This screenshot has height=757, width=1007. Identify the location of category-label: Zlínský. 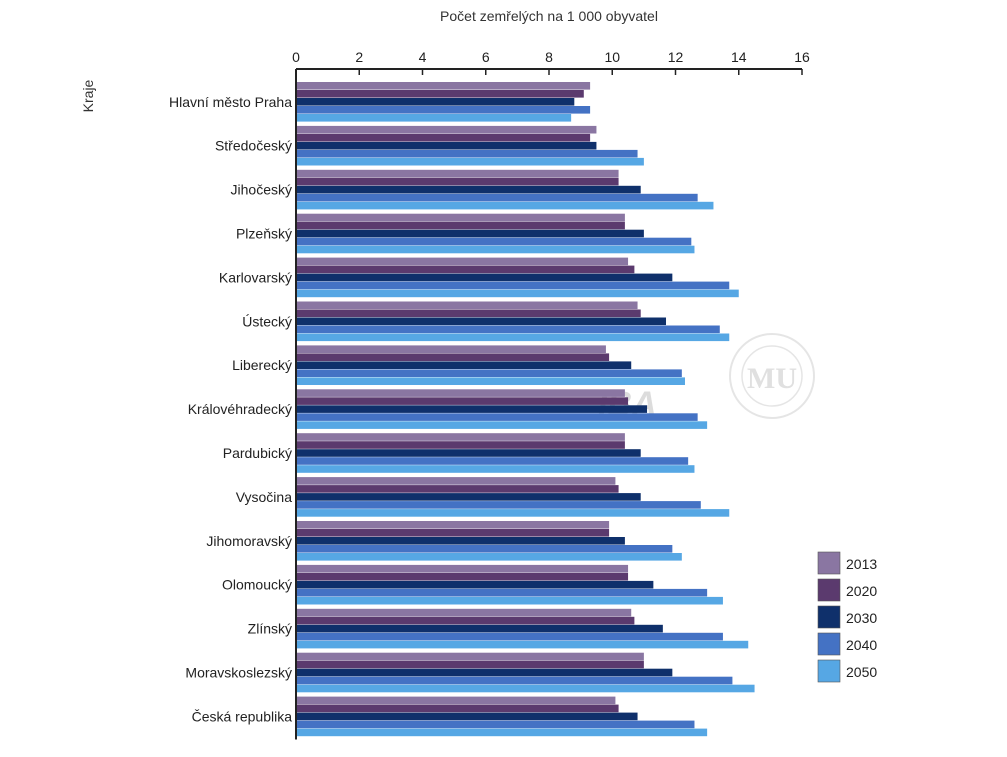
(270, 629).